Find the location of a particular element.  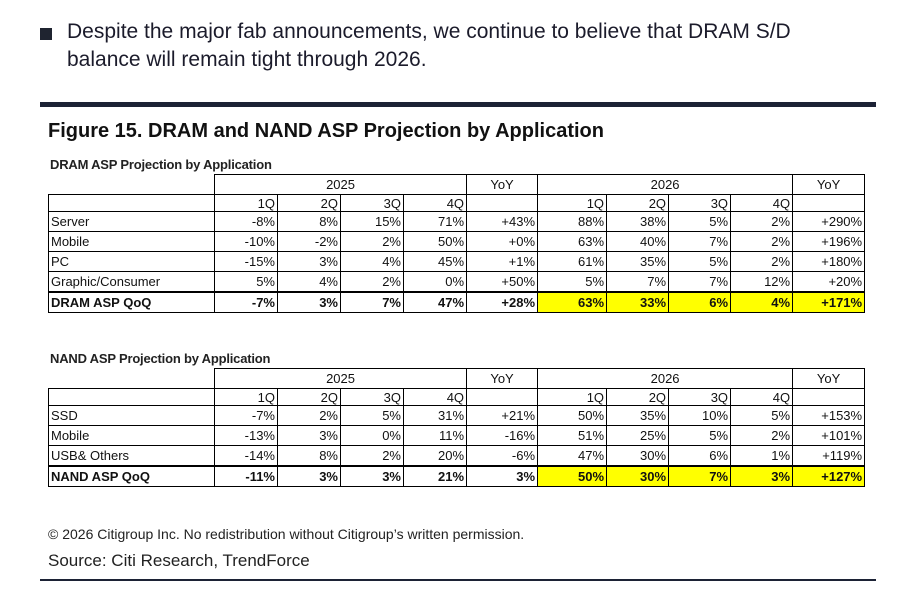

table-row: PC -15% 3% 4% 45% +1% 61% 35% 5% 2% +180% is located at coordinates (457, 261).